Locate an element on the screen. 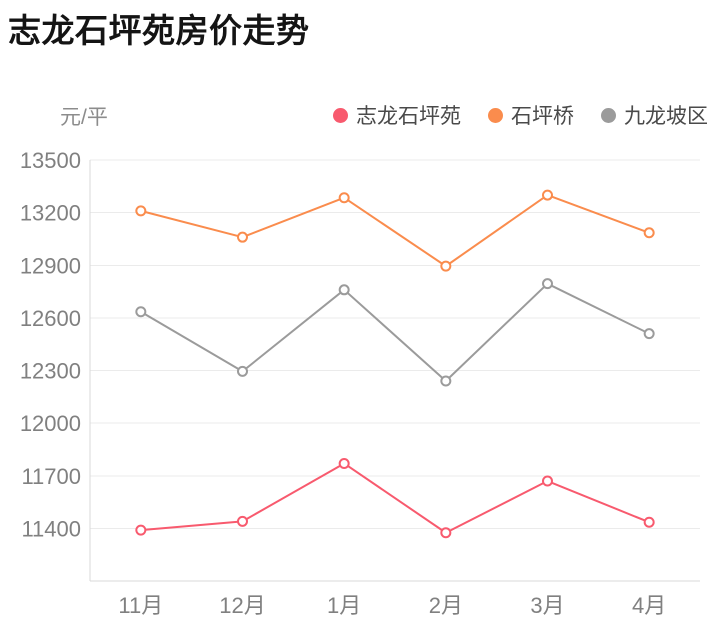 Image resolution: width=718 pixels, height=640 pixels. x-tick-label: 4月 is located at coordinates (649, 605).